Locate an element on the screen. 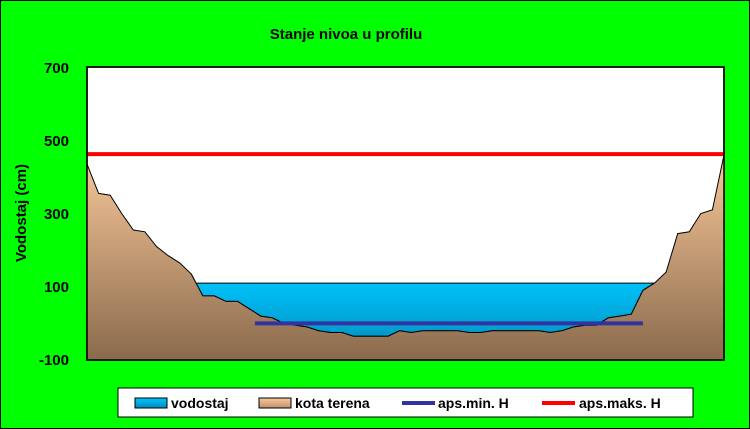 The width and height of the screenshot is (750, 429). legend-swatch-terrain is located at coordinates (275, 403).